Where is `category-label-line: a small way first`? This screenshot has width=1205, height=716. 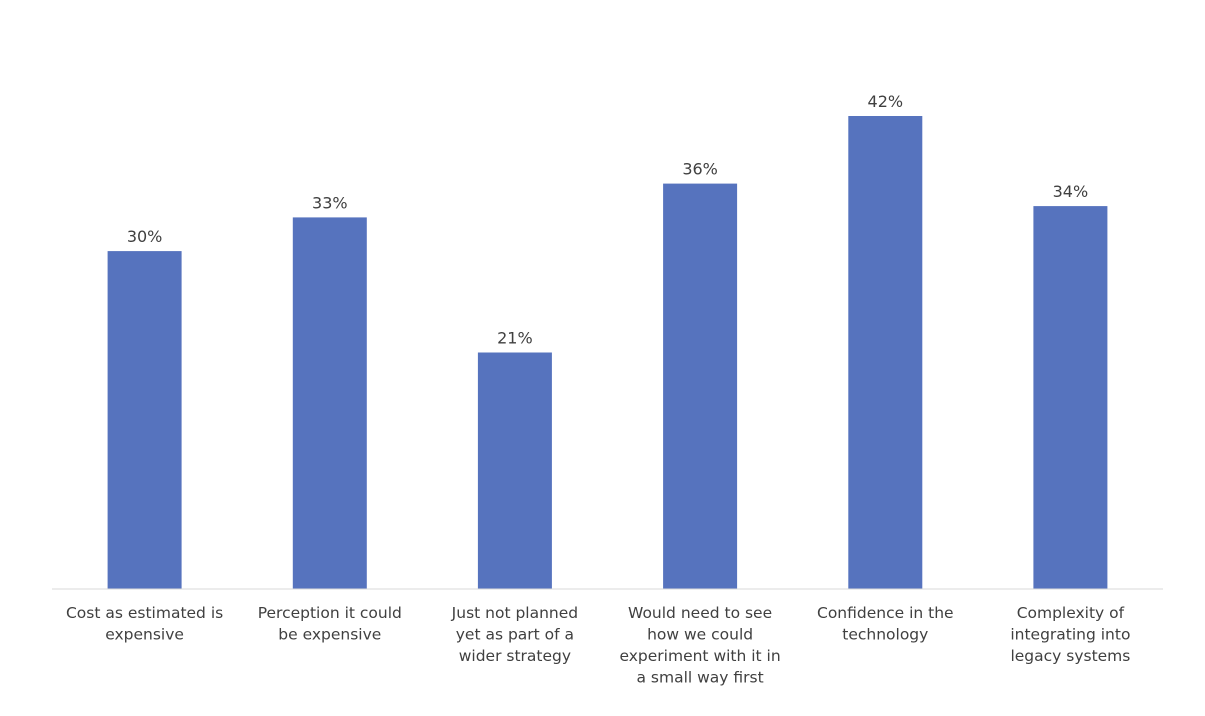 category-label-line: a small way first is located at coordinates (699, 678).